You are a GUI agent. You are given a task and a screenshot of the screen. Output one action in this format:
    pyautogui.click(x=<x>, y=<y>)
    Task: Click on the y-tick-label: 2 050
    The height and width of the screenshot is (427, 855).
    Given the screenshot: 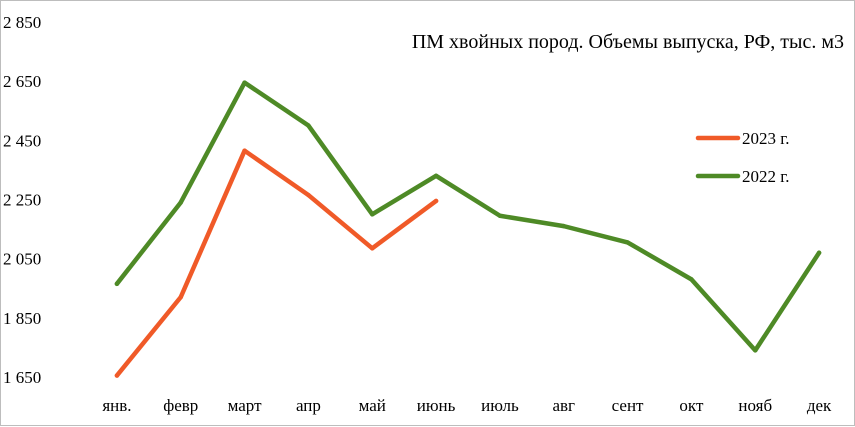 What is the action you would take?
    pyautogui.click(x=22, y=259)
    